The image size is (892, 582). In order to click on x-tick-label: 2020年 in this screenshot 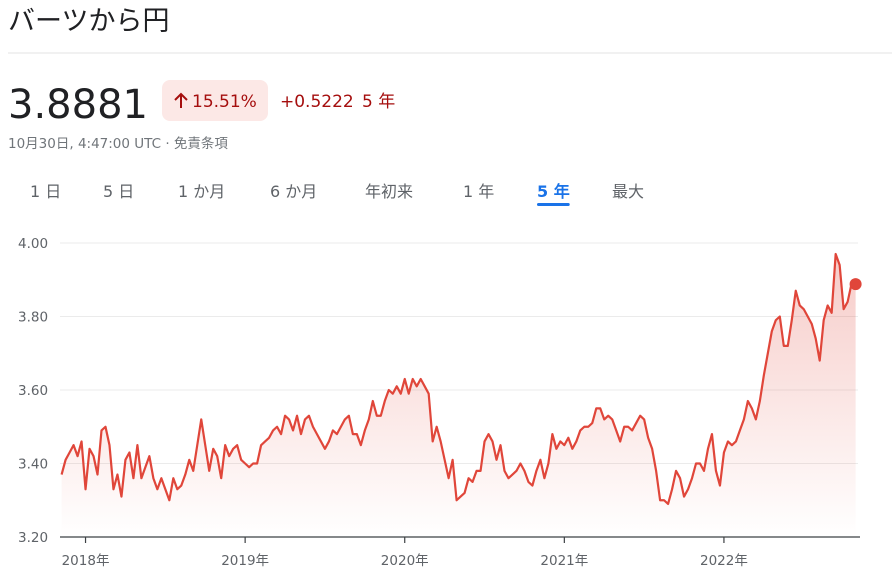, I will do `click(405, 561)`.